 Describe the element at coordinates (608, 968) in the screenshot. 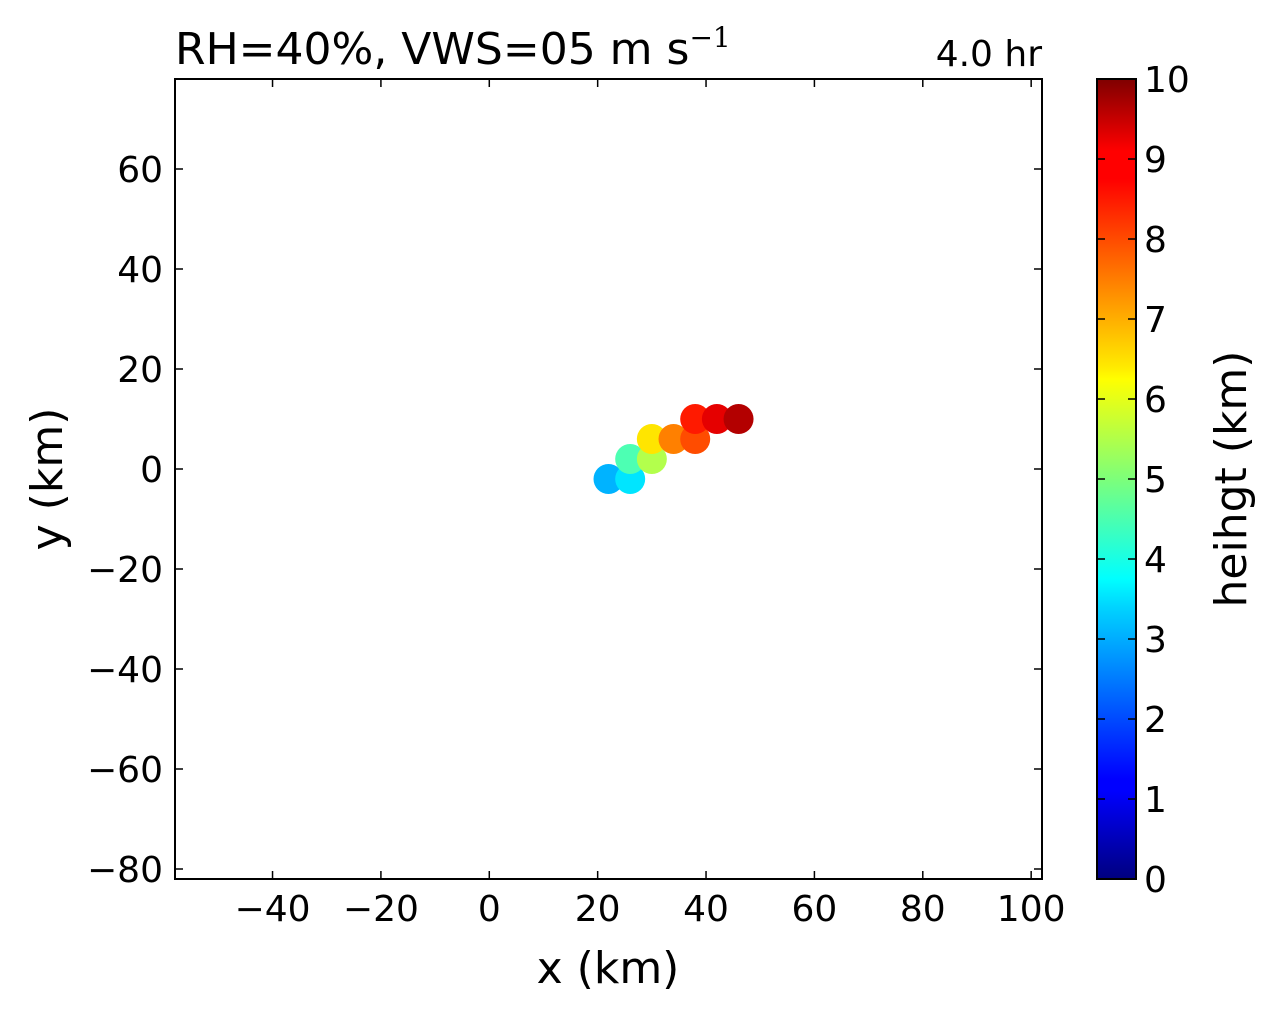

I see `x-axis-label: x (km)` at that location.